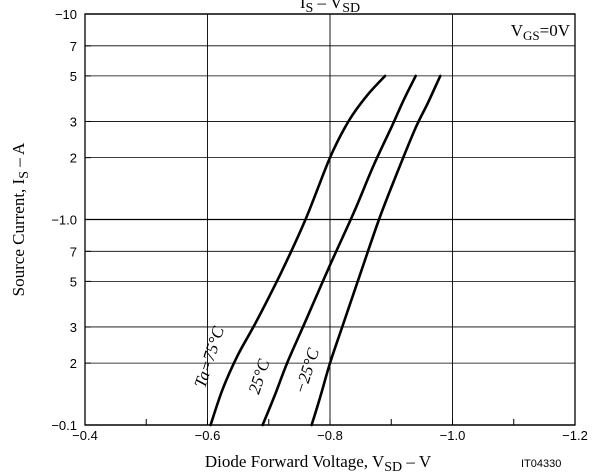 Image resolution: width=605 pixels, height=473 pixels. I want to click on condition-text: VGS=0V, so click(541, 32).